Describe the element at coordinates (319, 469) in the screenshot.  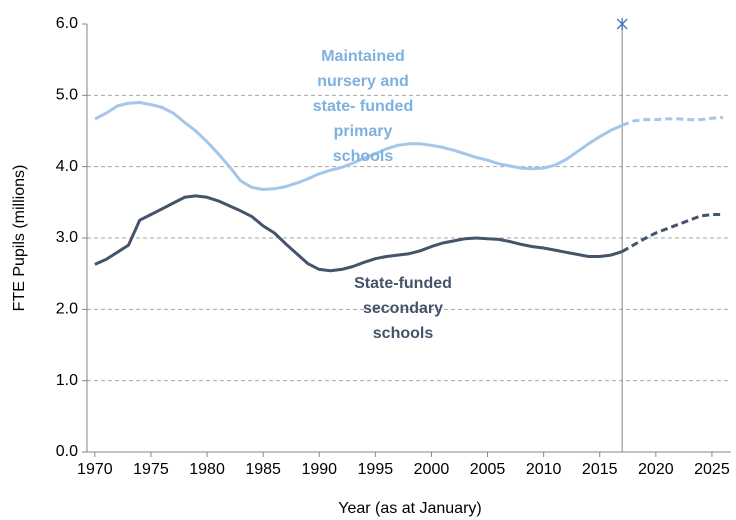
I see `x-tick-label: 1990` at that location.